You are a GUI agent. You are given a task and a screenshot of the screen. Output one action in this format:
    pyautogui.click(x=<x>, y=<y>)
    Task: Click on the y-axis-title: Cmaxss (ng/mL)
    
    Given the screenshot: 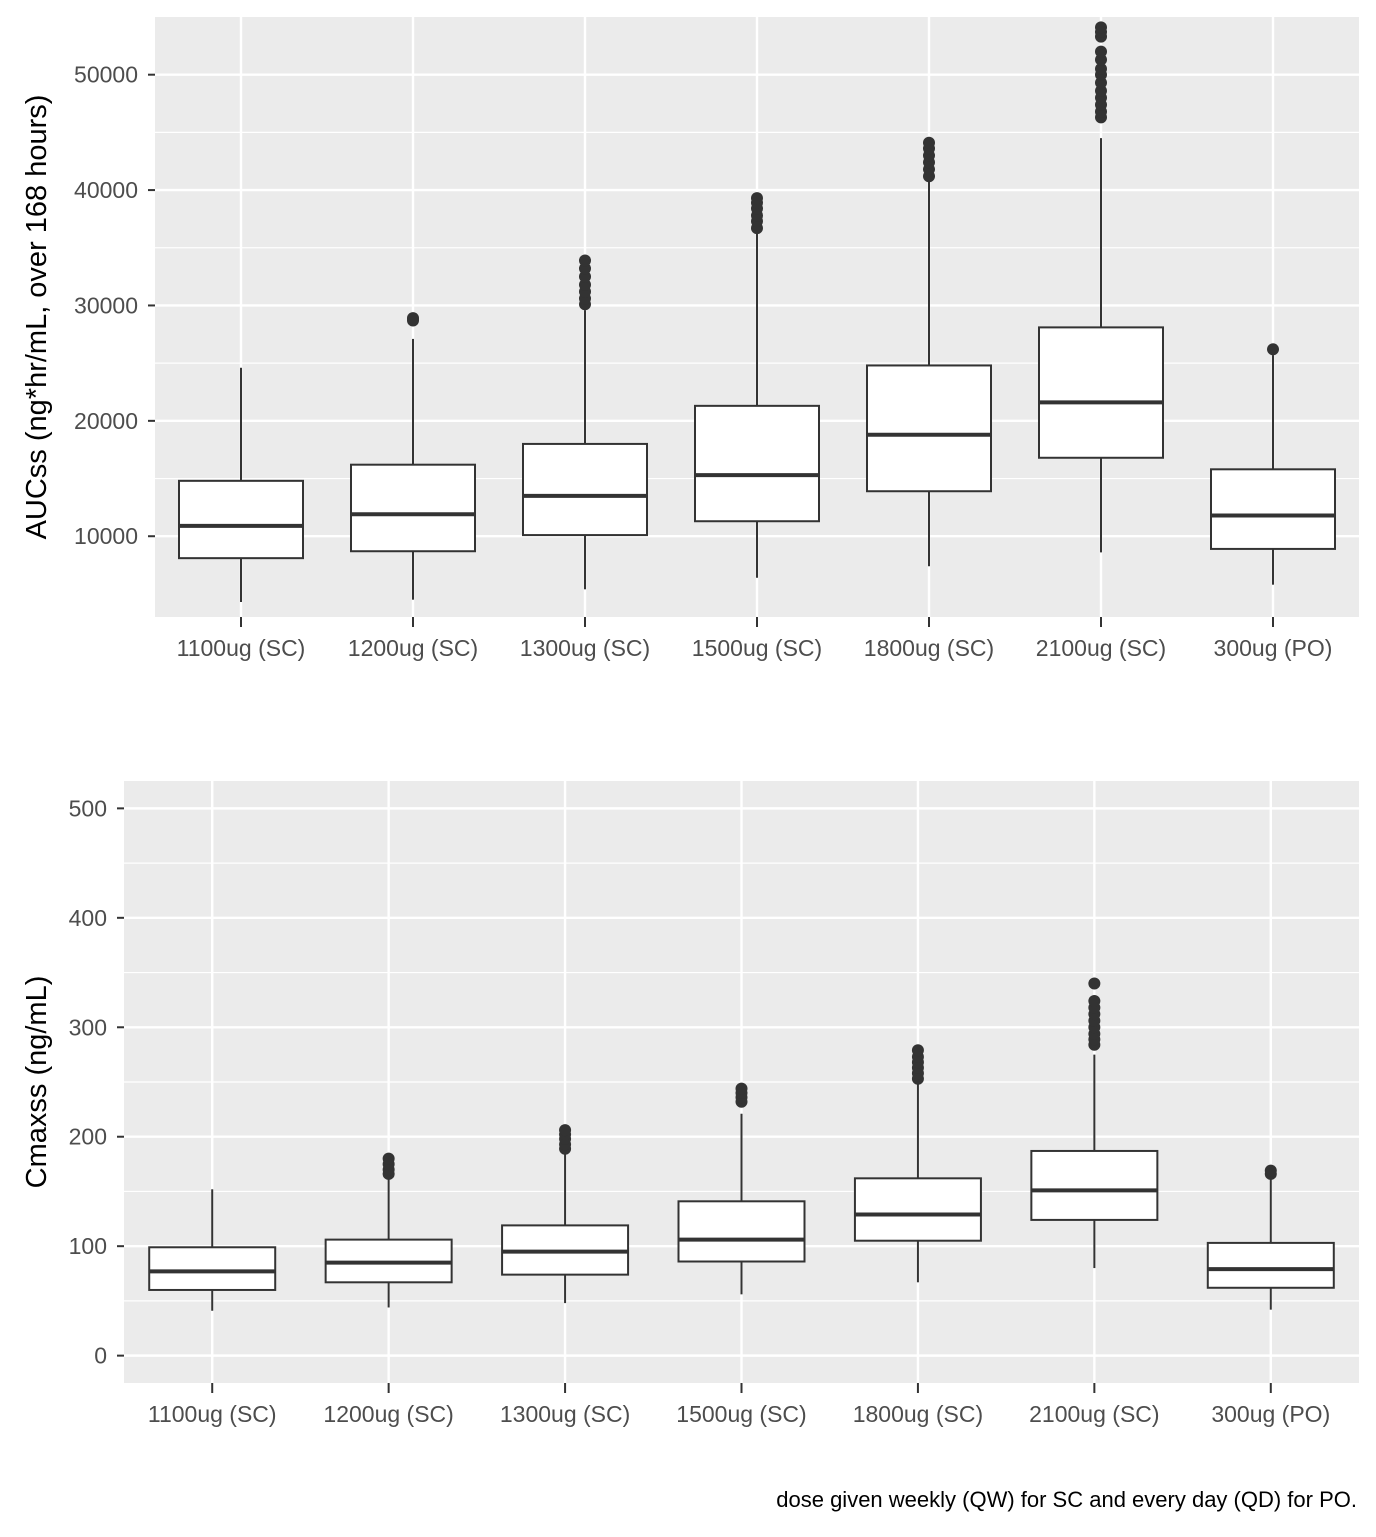 What is the action you would take?
    pyautogui.click(x=37, y=1082)
    